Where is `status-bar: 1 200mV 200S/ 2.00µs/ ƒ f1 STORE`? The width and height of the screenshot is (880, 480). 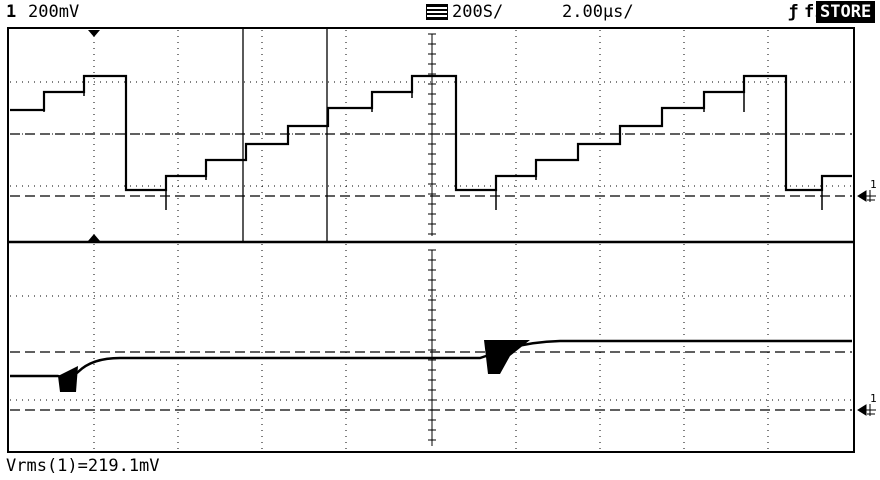 status-bar: 1 200mV 200S/ 2.00µs/ ƒ f1 STORE is located at coordinates (440, 13).